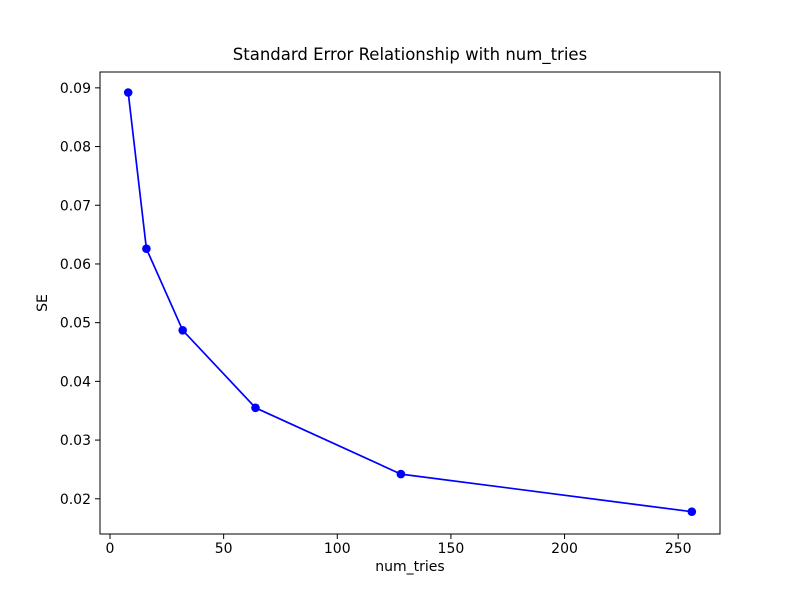 The height and width of the screenshot is (600, 800). I want to click on x-tick-label: 0, so click(110, 549).